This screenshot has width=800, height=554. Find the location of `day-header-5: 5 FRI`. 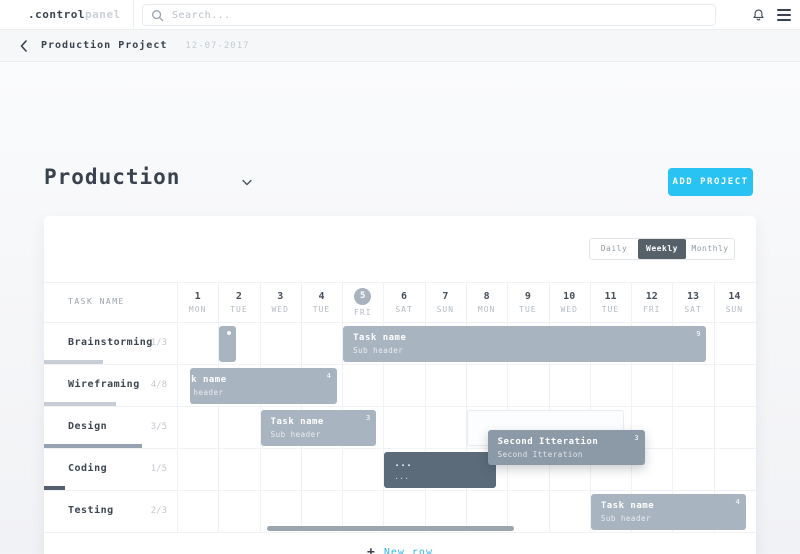

day-header-5: 5 FRI is located at coordinates (362, 302).